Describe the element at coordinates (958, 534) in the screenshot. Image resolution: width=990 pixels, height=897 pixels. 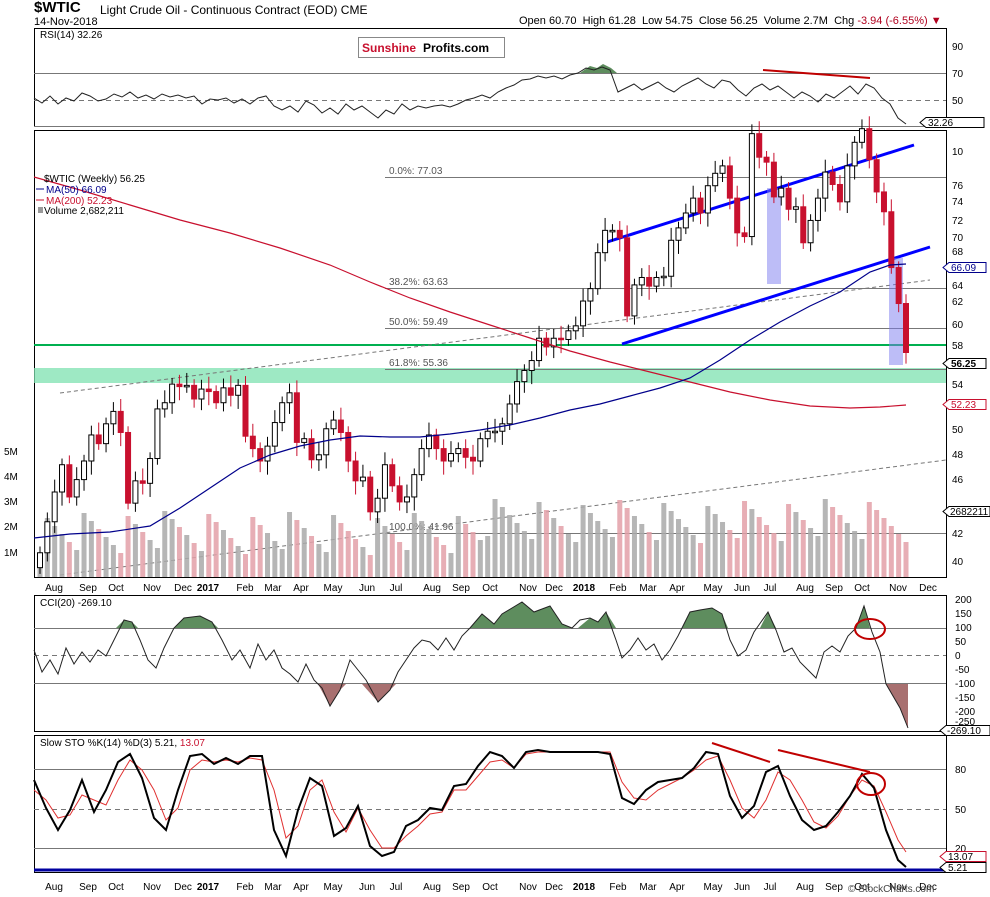
I see `axis-tick: 42` at that location.